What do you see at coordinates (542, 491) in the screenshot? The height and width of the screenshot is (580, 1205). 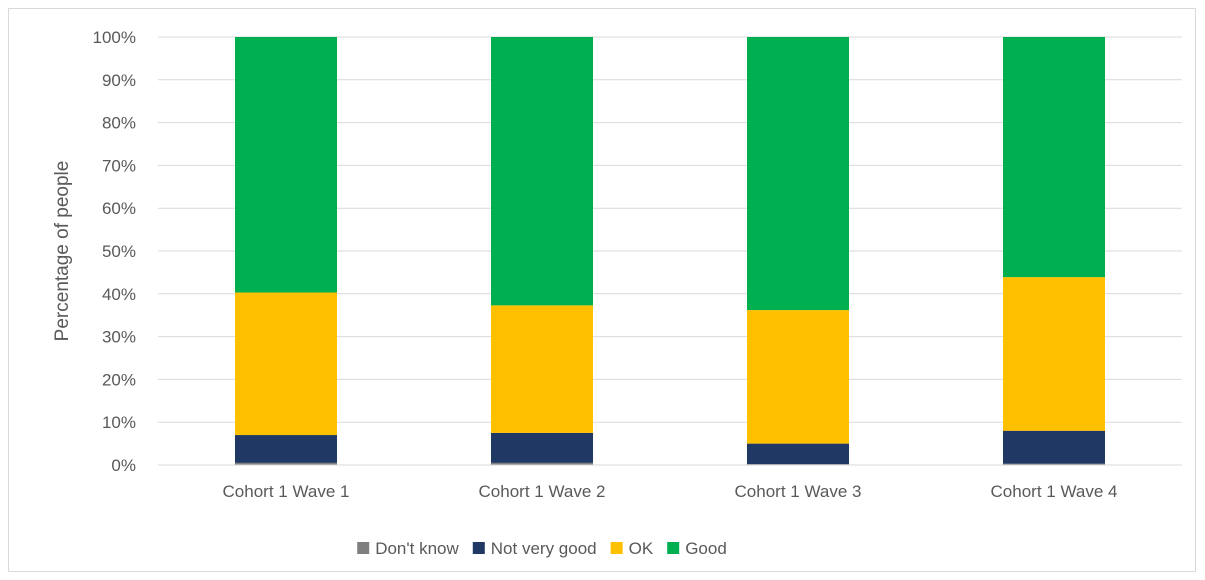 I see `x-tick-label: Cohort 1 Wave 2` at bounding box center [542, 491].